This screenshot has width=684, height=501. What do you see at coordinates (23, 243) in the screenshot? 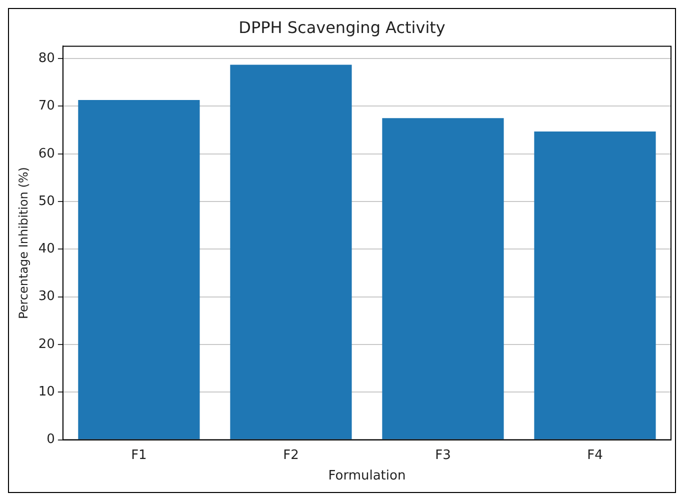
I see `y-axis-title: Percentage Inhibition (%)` at bounding box center [23, 243].